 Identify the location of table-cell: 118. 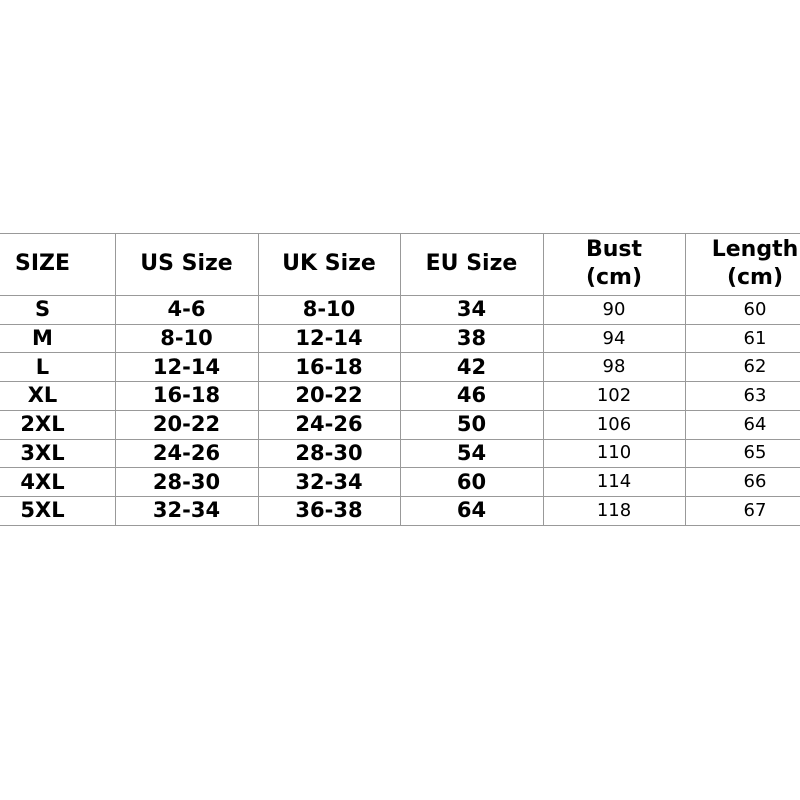
(614, 510).